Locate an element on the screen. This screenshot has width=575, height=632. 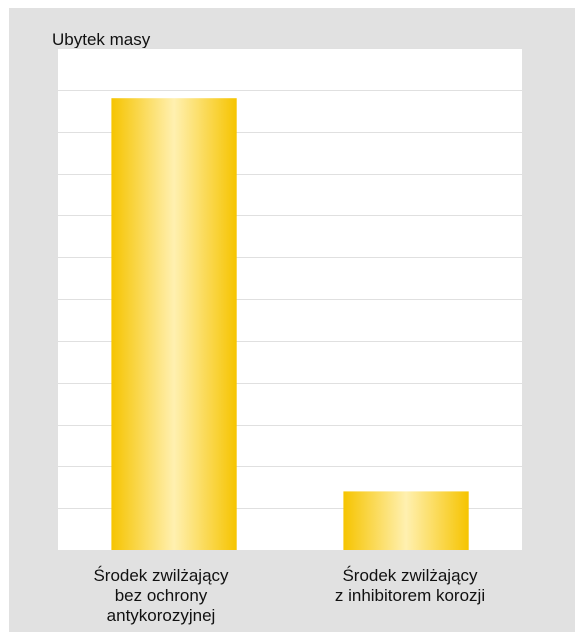
x-tick-label-line: bez ochrony is located at coordinates (161, 595).